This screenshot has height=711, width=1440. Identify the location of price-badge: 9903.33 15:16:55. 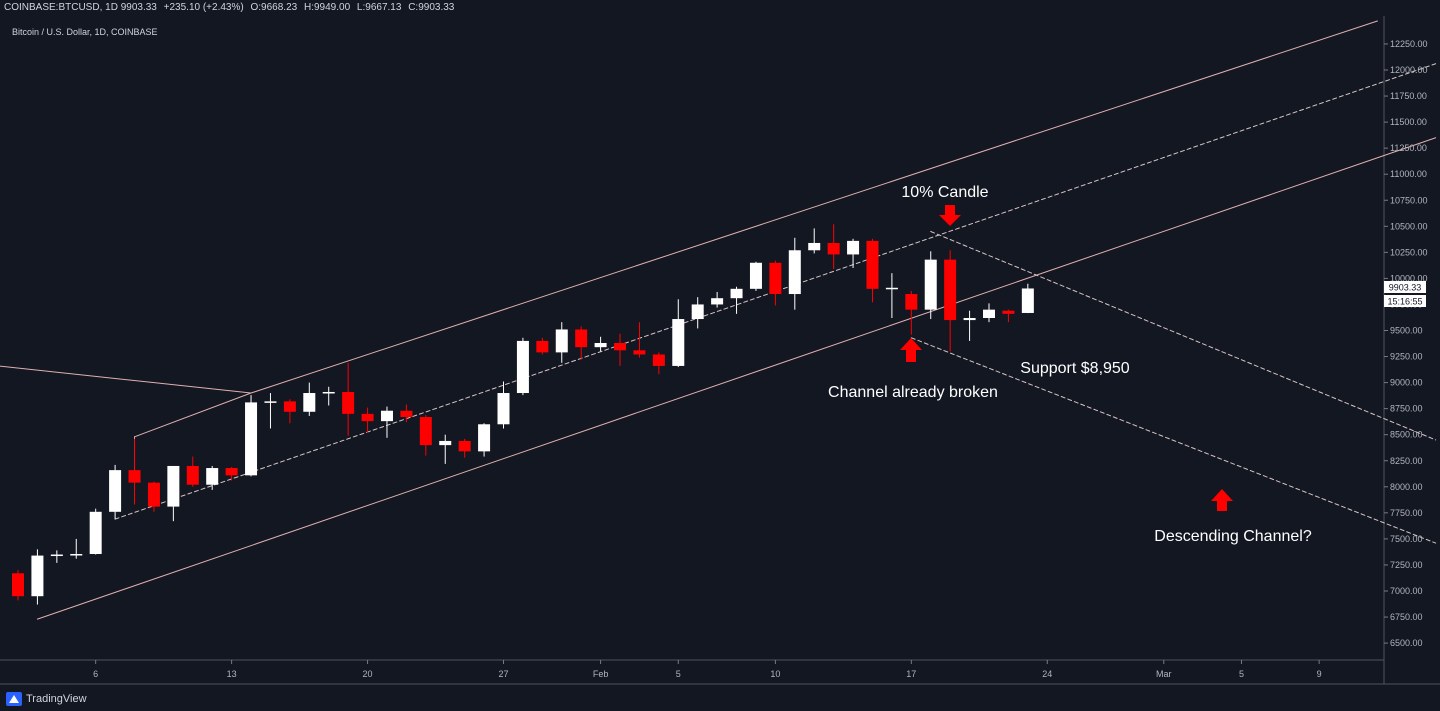
(1405, 294).